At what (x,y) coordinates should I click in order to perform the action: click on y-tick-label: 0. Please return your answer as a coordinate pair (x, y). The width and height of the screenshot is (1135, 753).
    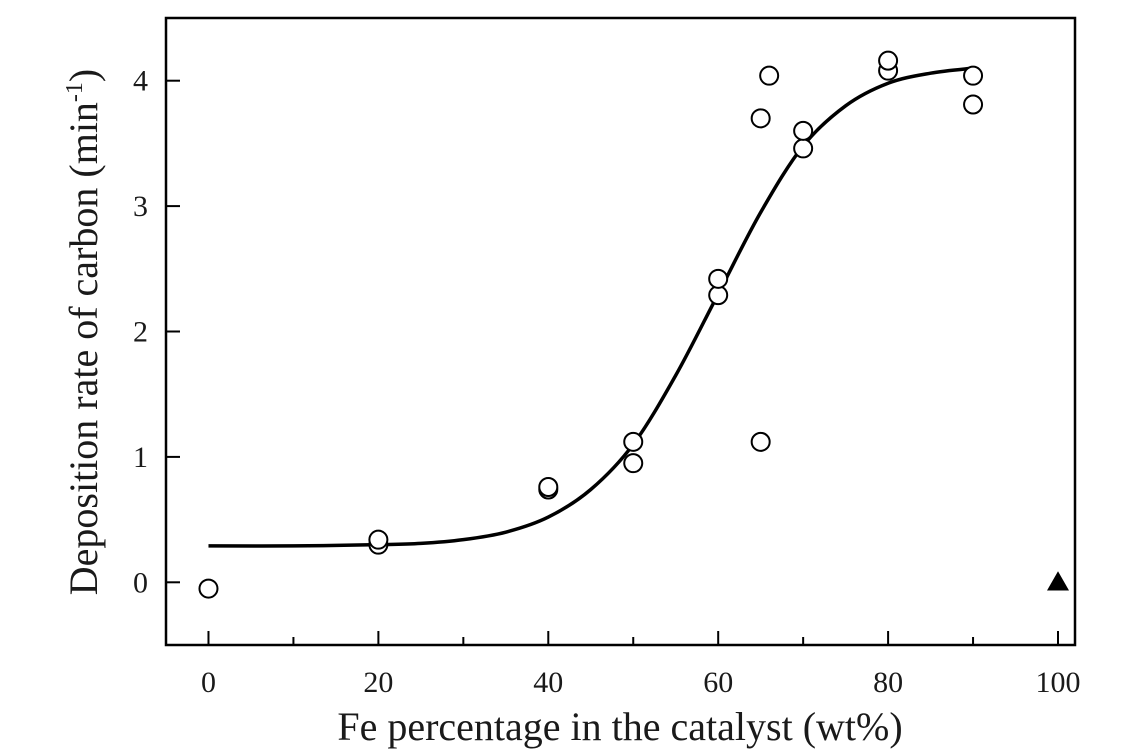
    Looking at the image, I should click on (140, 582).